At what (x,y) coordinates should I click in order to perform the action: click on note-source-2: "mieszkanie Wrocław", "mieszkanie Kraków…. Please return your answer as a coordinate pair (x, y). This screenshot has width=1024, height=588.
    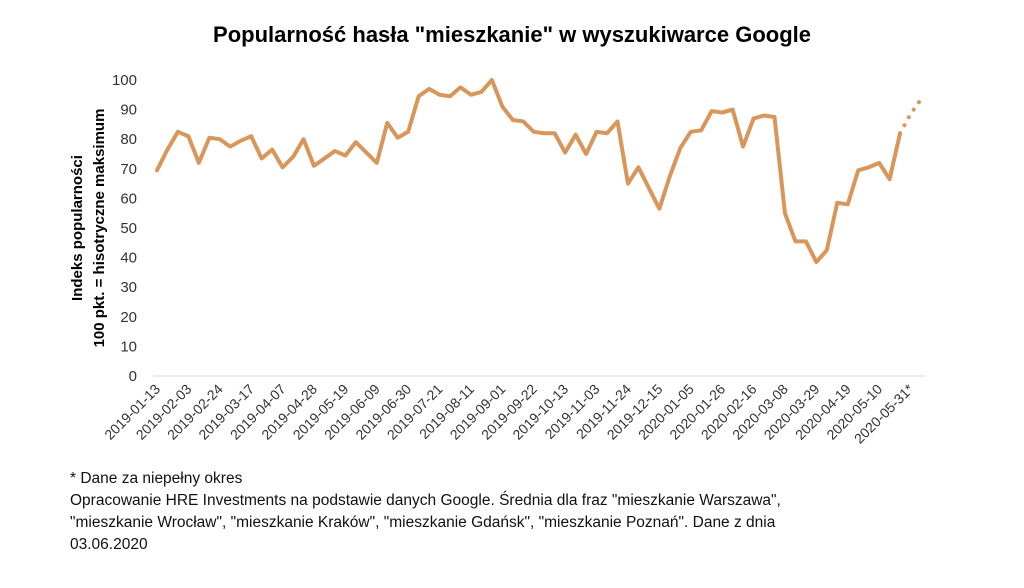
    Looking at the image, I should click on (423, 522).